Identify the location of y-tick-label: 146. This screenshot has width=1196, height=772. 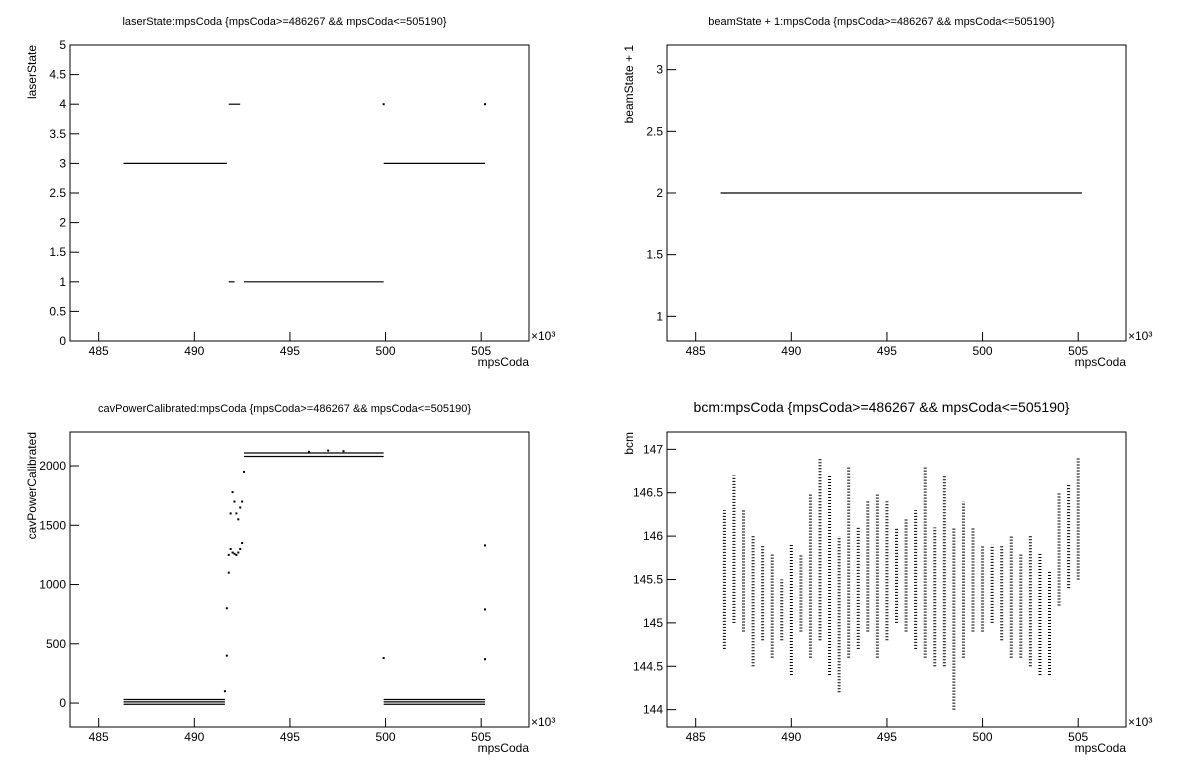
(653, 536).